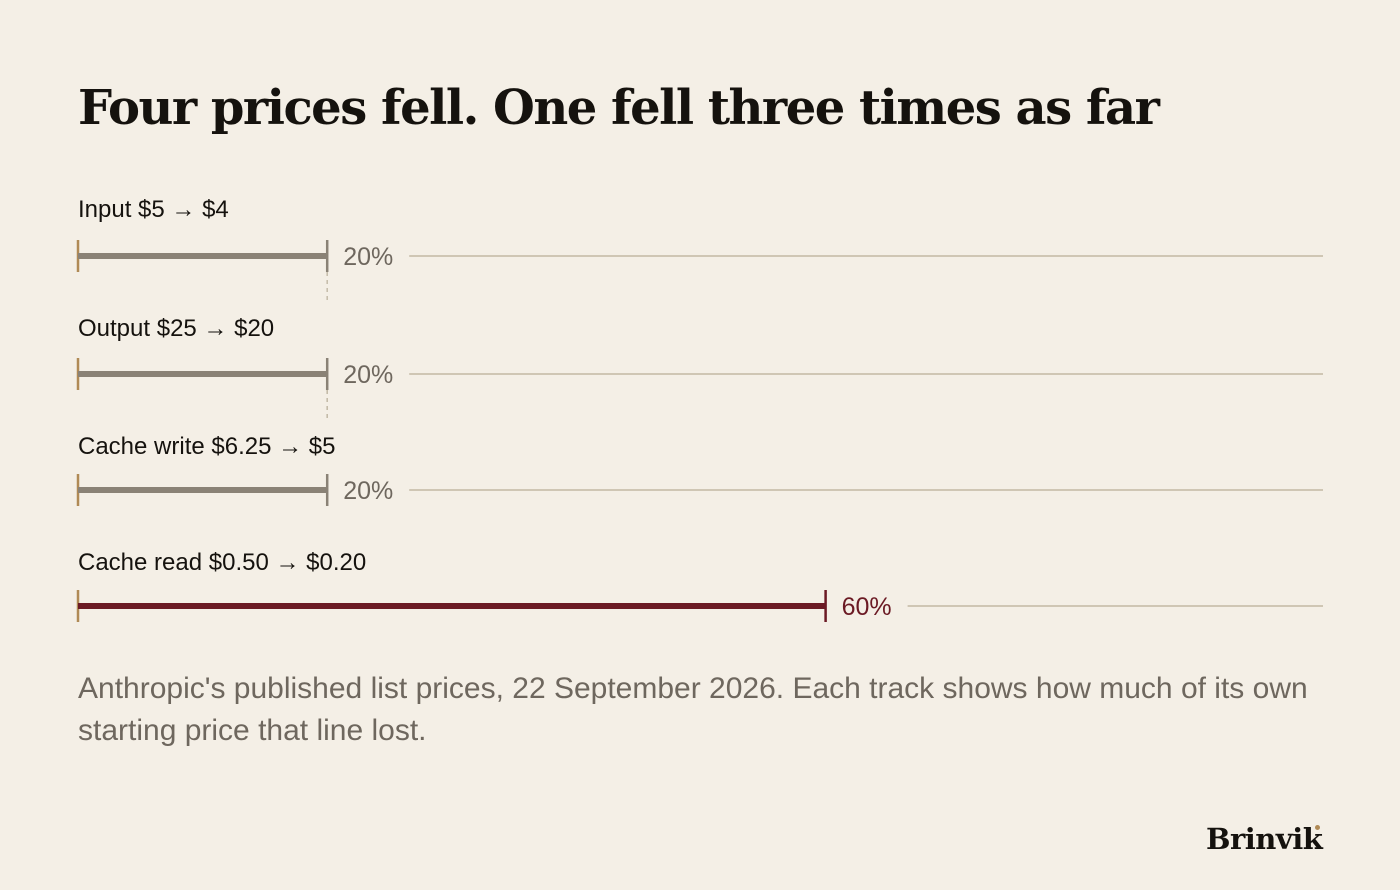 Image resolution: width=1400 pixels, height=890 pixels. I want to click on value-label-2: 20%, so click(368, 491).